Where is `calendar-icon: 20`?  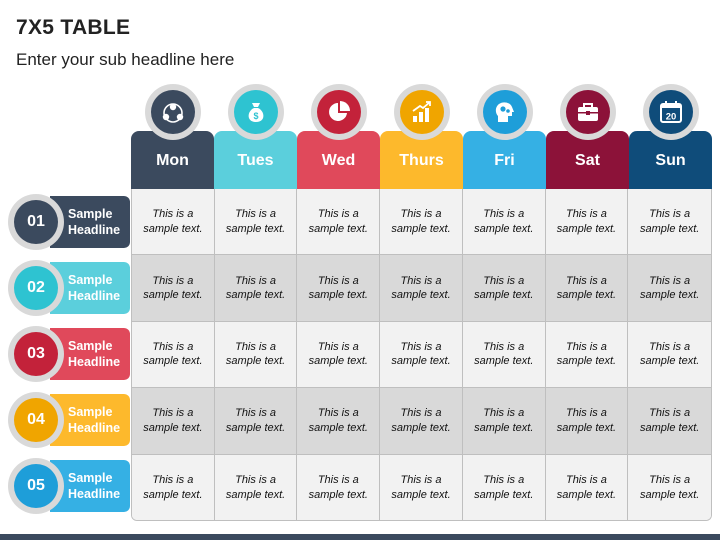 calendar-icon: 20 is located at coordinates (671, 112).